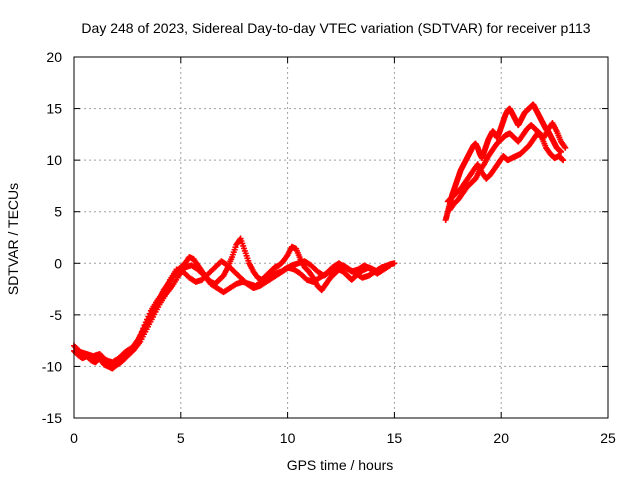 The image size is (640, 480). I want to click on x-tick-label: 20, so click(501, 438).